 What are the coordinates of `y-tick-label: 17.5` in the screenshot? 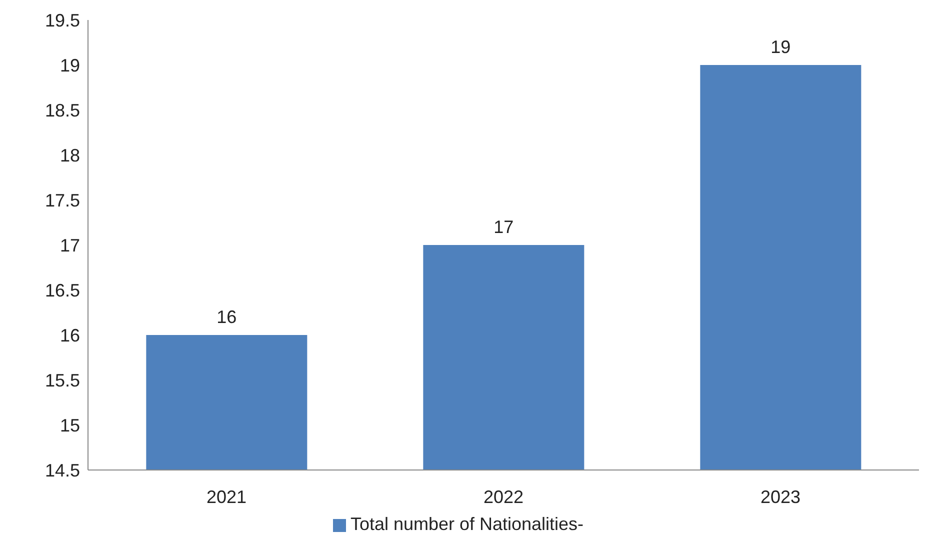 It's located at (62, 200).